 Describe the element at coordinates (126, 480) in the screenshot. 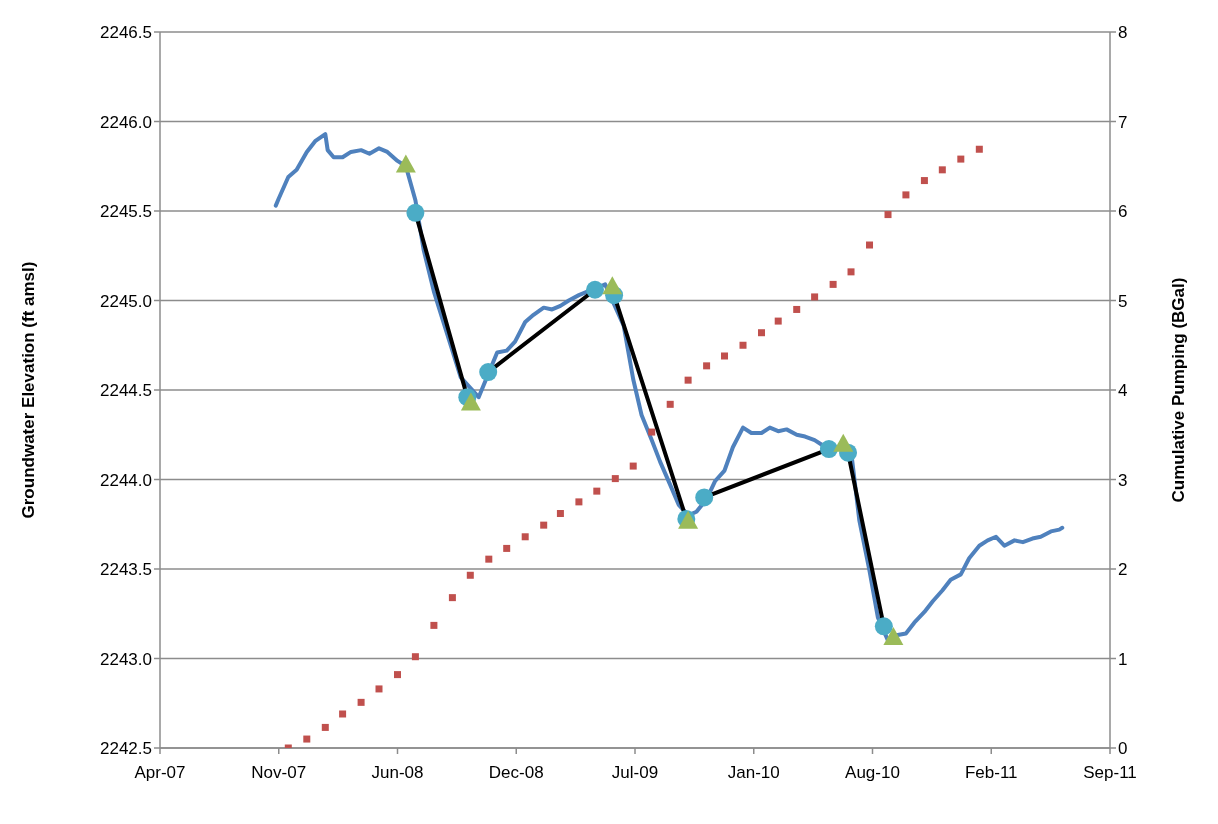

I see `y-tick-label: 2244.0` at that location.